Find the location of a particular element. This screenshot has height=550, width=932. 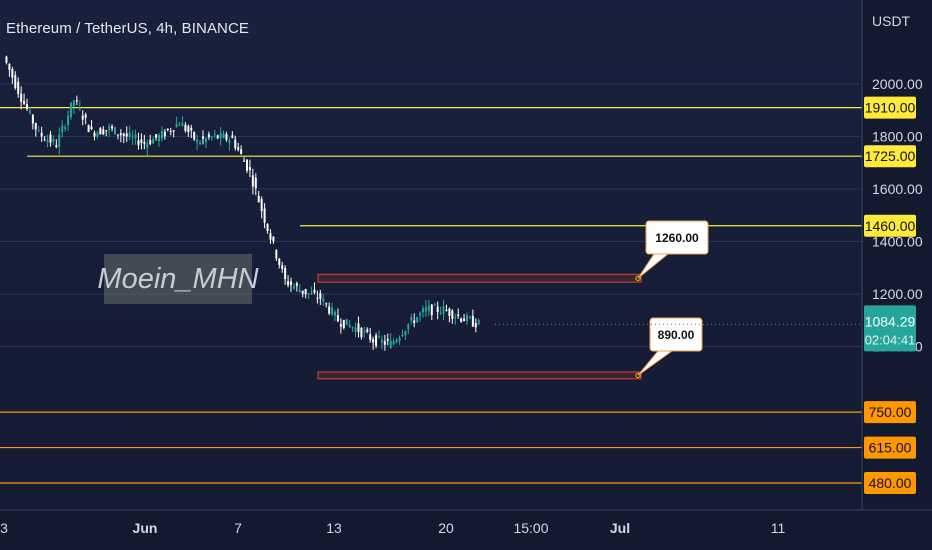

level-badge-label: 480.00 is located at coordinates (890, 483).